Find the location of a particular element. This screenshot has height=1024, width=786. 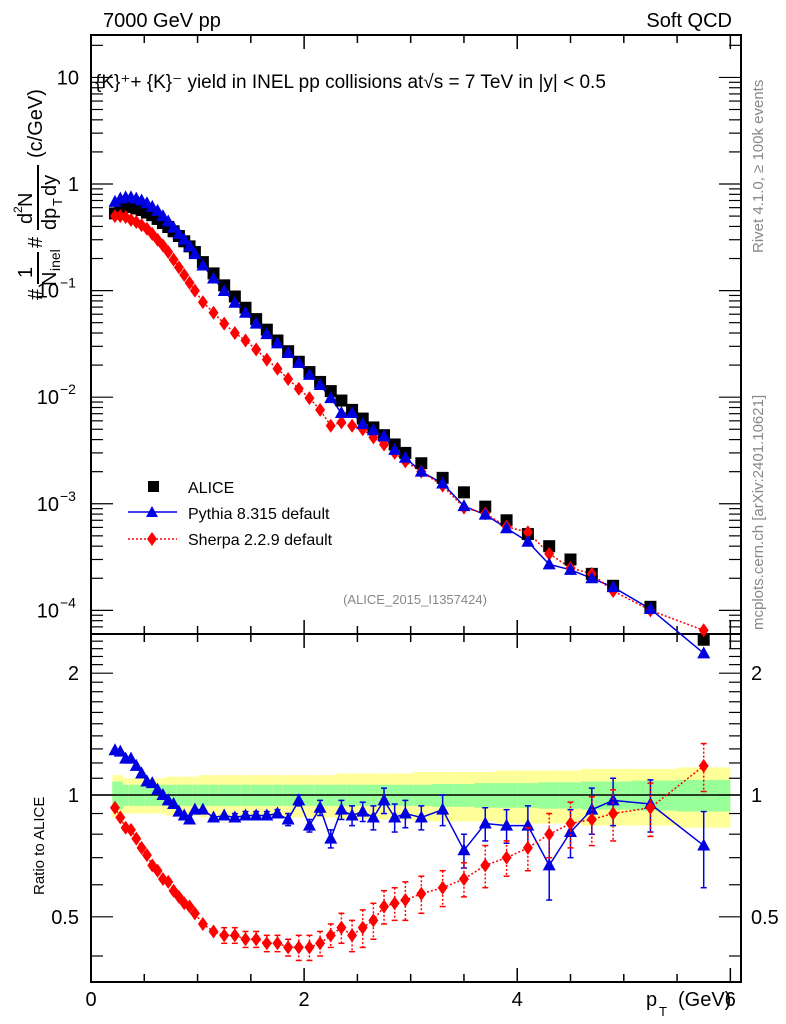

legend-marker-alice is located at coordinates (153, 486).